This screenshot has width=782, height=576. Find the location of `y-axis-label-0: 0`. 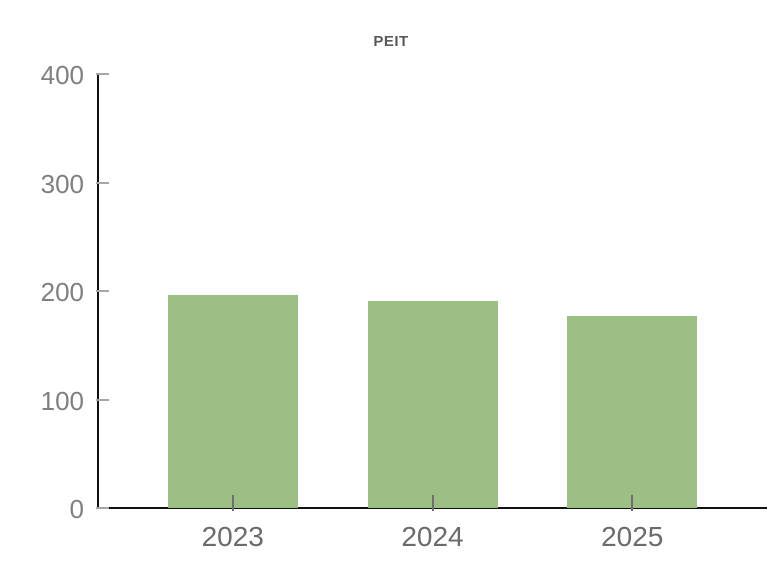

y-axis-label-0: 0 is located at coordinates (76, 509).